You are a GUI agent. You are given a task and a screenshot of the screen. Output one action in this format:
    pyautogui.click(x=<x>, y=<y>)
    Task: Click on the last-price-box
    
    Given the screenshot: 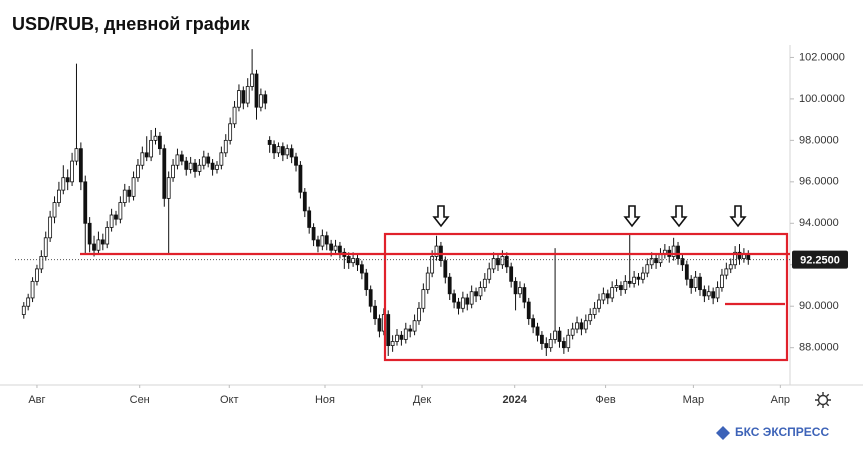 What is the action you would take?
    pyautogui.click(x=820, y=259)
    